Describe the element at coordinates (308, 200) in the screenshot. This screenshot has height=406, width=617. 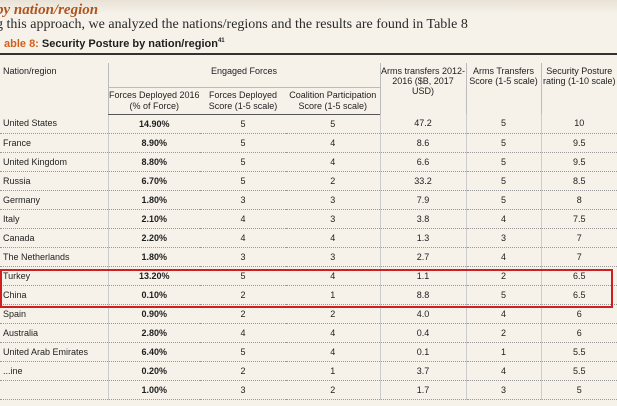
I see `table-row: Germany 1.80% 3 3 7.9 5 8` at that location.